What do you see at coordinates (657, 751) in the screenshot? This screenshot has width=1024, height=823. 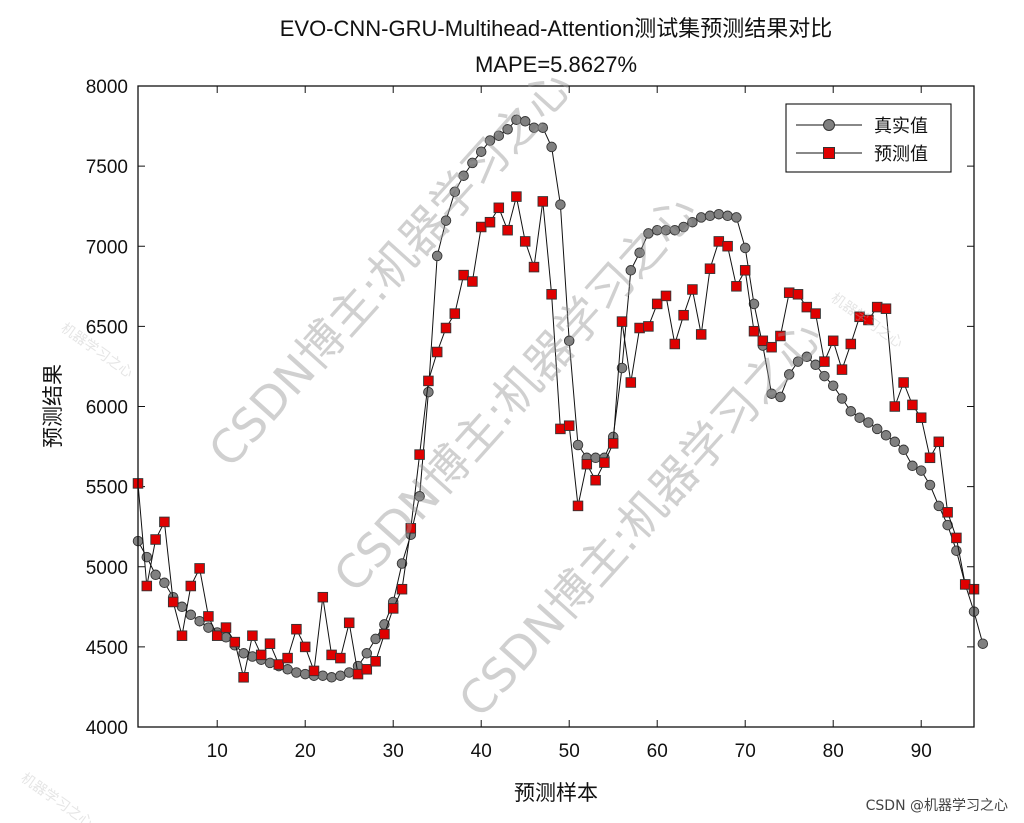 I see `x-tick-label: 60` at bounding box center [657, 751].